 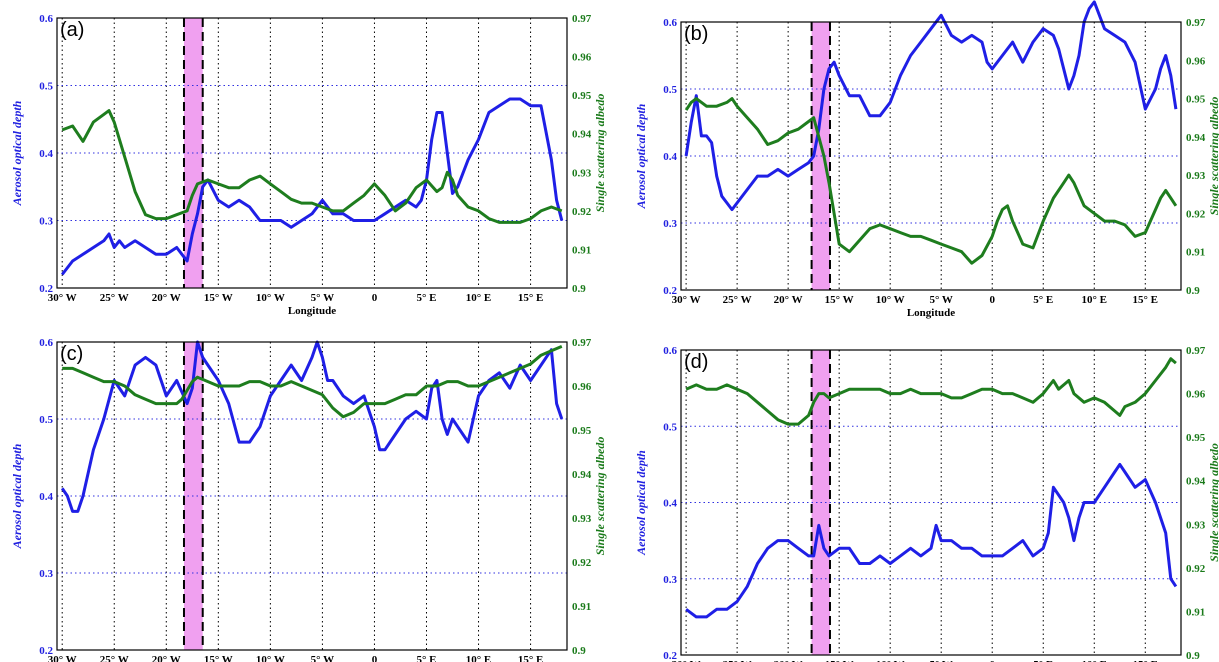 I want to click on panel-label: (b), so click(x=696, y=34).